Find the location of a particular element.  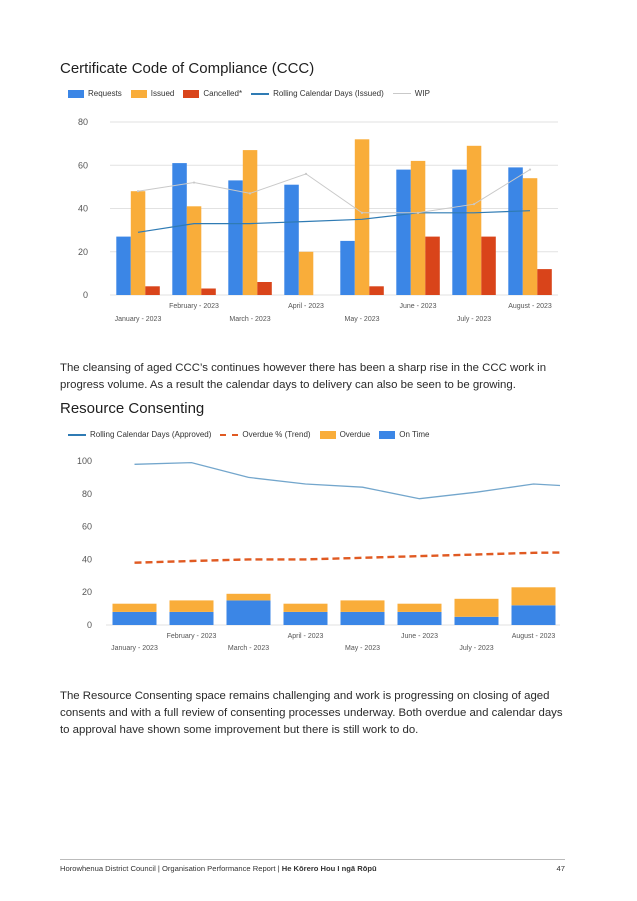

legend-ontime: On Time is located at coordinates (404, 434).